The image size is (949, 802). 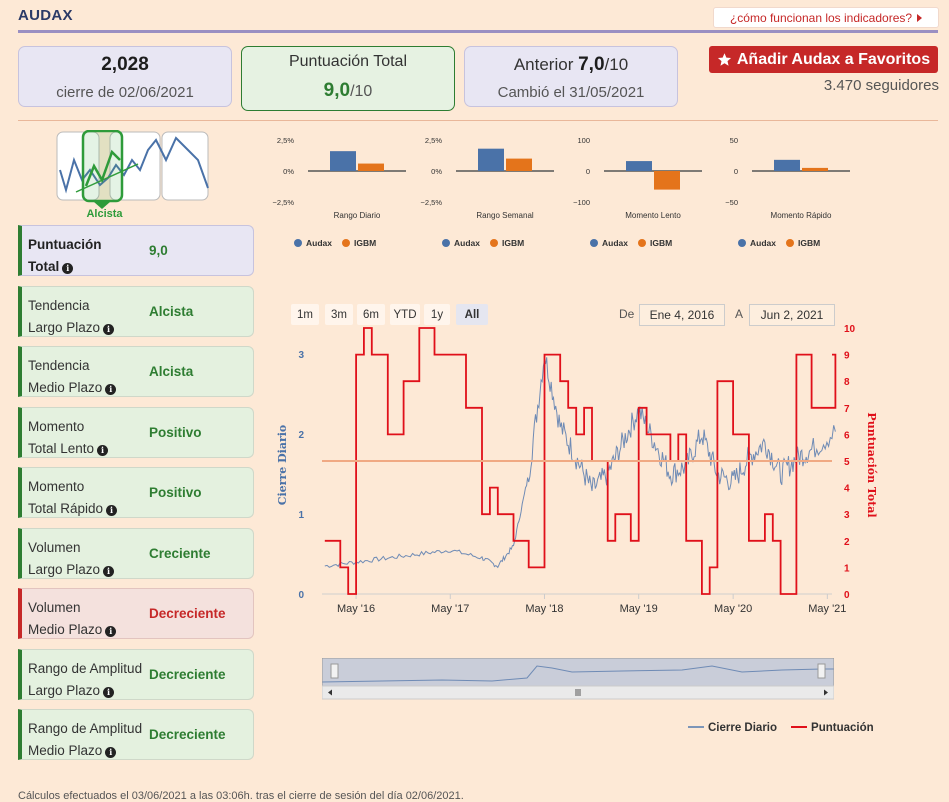 What do you see at coordinates (472, 314) in the screenshot?
I see `range-button: All` at bounding box center [472, 314].